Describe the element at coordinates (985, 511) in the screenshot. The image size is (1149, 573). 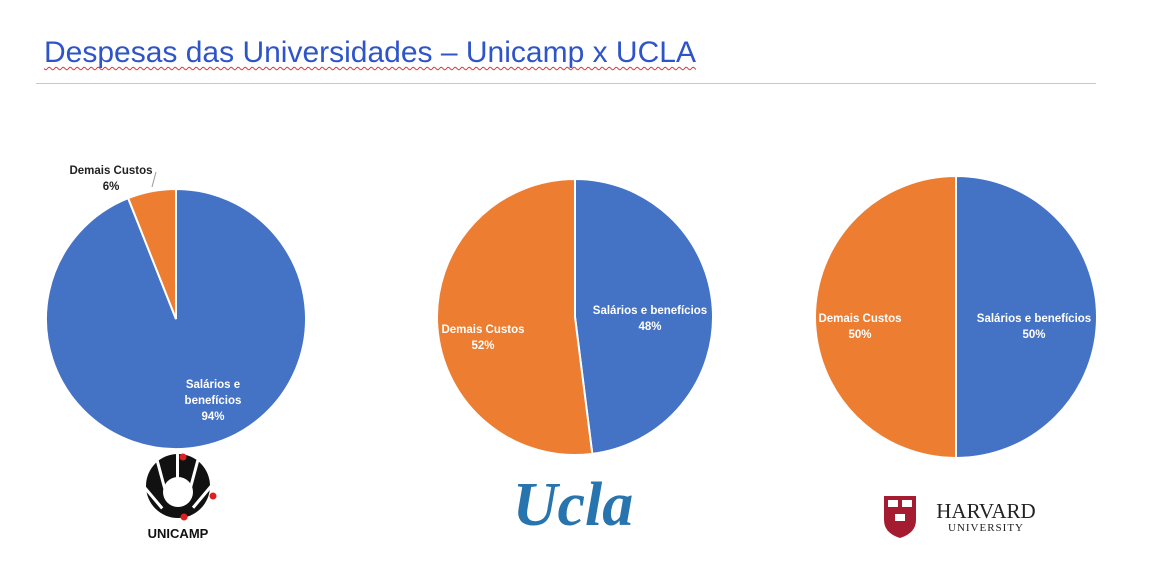
I see `harvard-logo-title: HARVARD` at that location.